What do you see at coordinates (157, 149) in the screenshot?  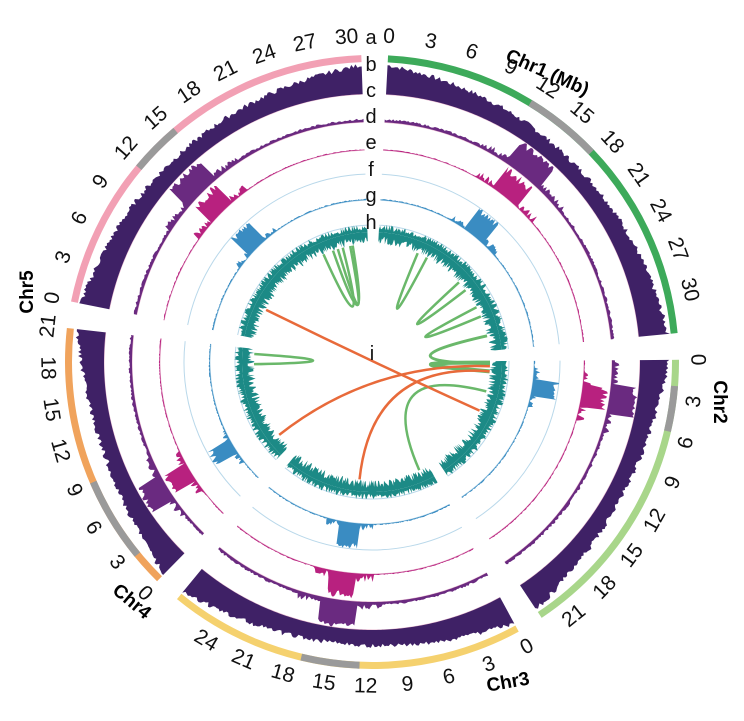 I see `chr5-centromere-band` at bounding box center [157, 149].